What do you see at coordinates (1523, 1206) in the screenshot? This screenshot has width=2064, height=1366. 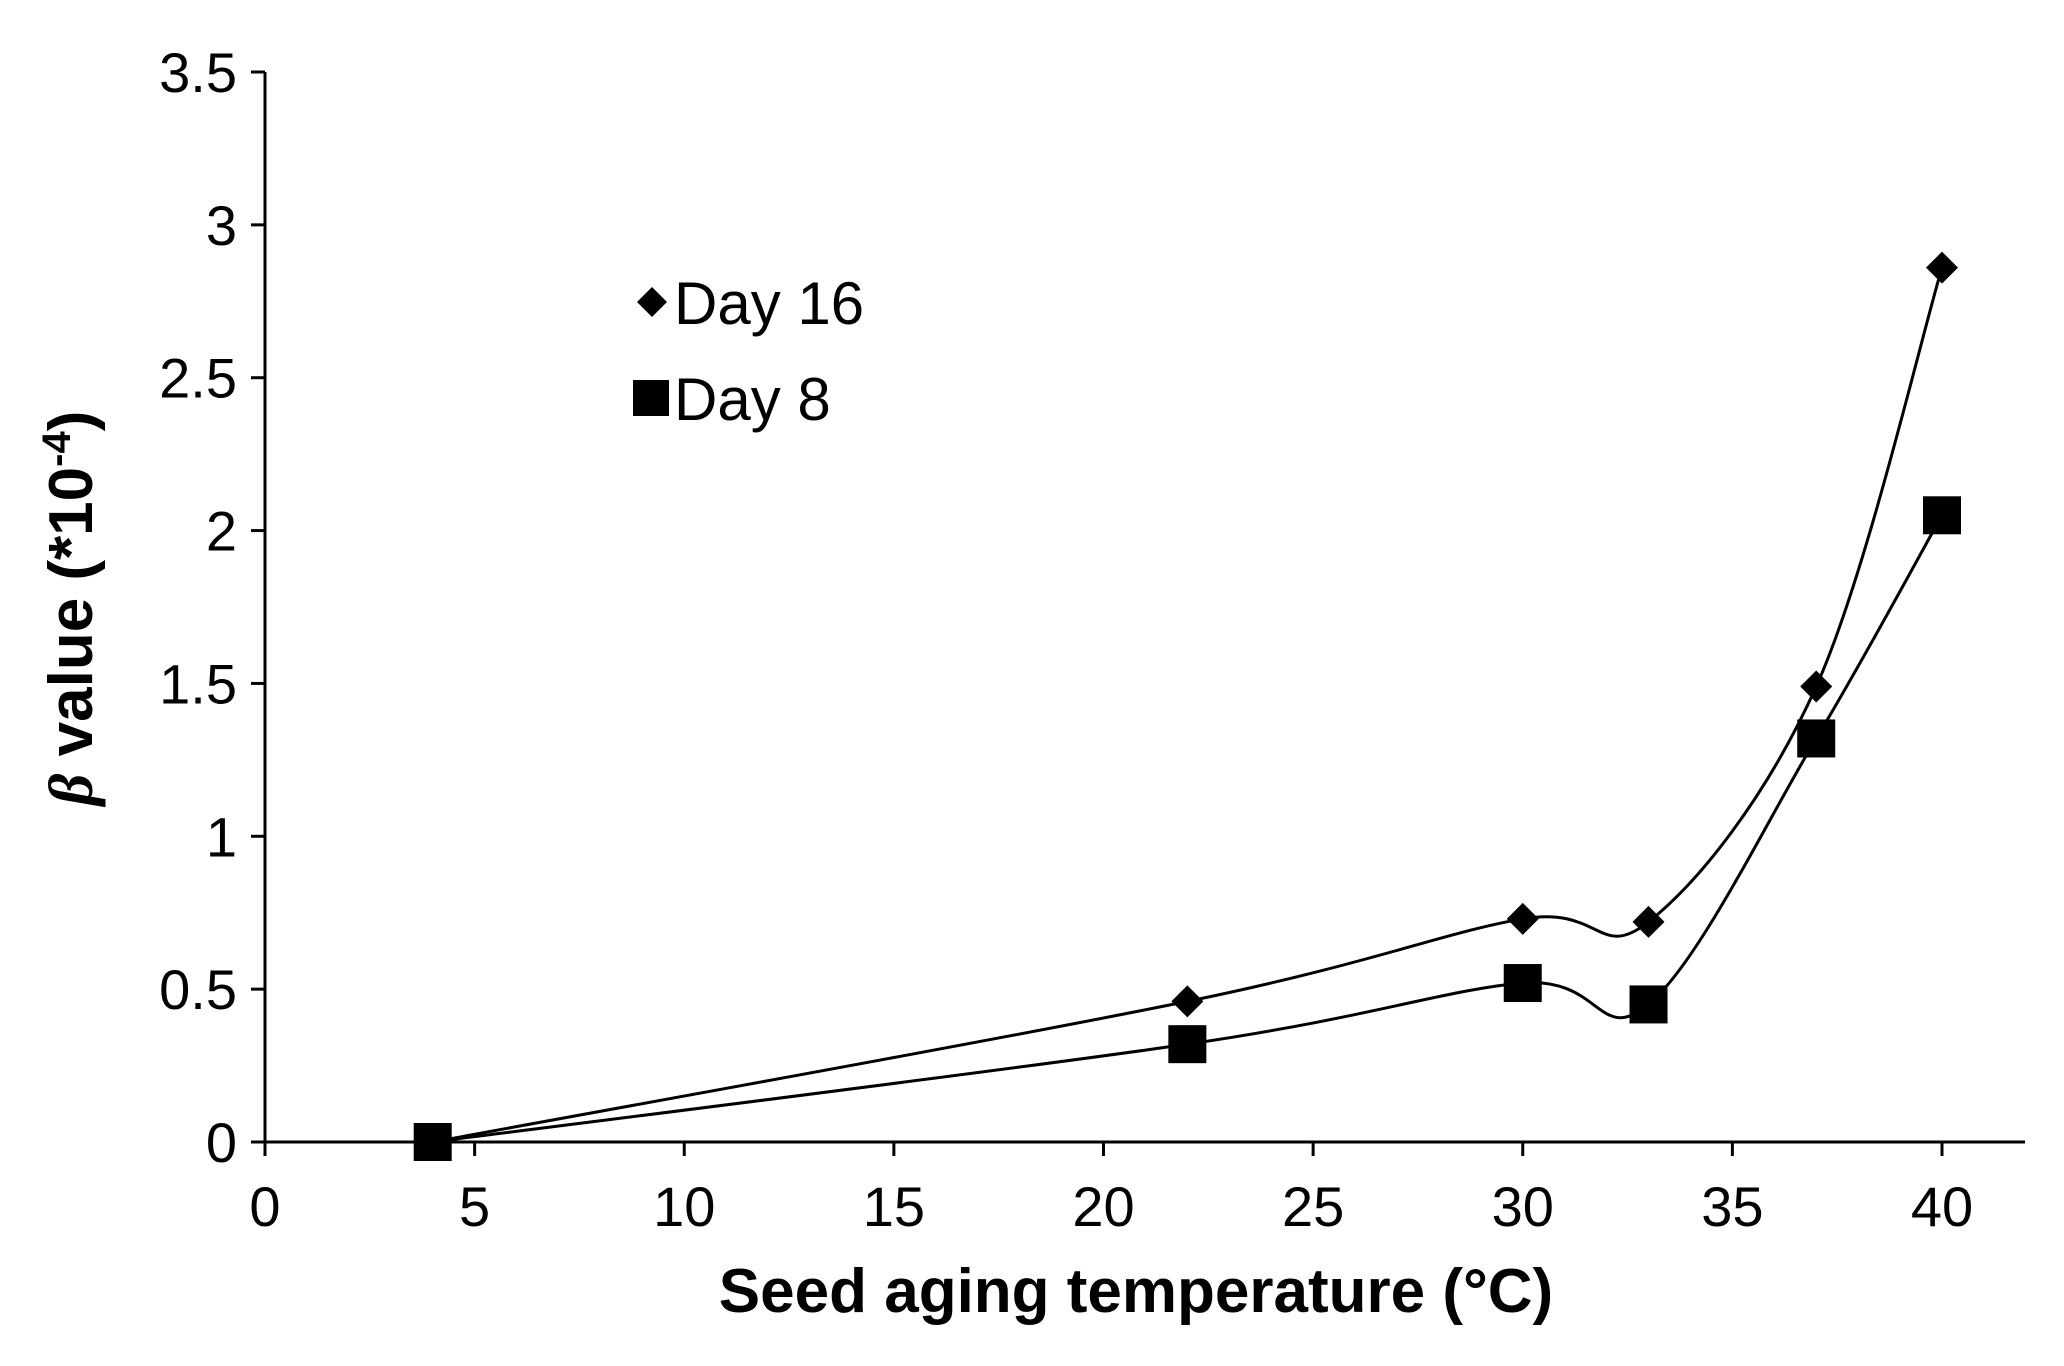 I see `x-tick-label: 30` at bounding box center [1523, 1206].